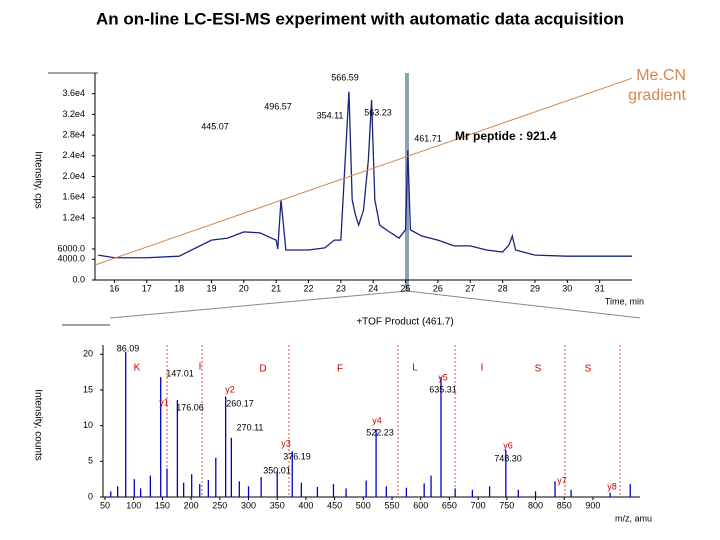 This screenshot has height=540, width=720. I want to click on y-tick-label: 2.4e4, so click(73, 155).